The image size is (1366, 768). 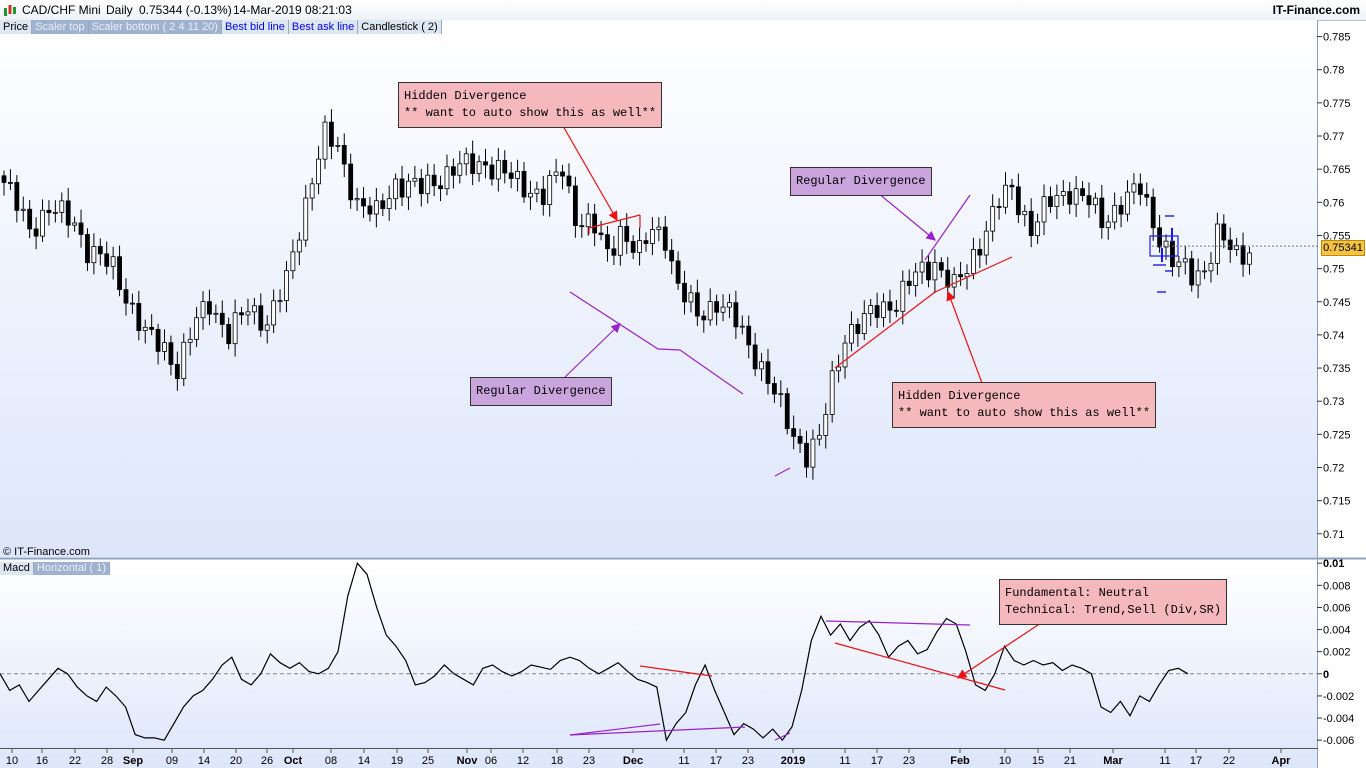 I want to click on x-tick-label: 2019, so click(x=793, y=761).